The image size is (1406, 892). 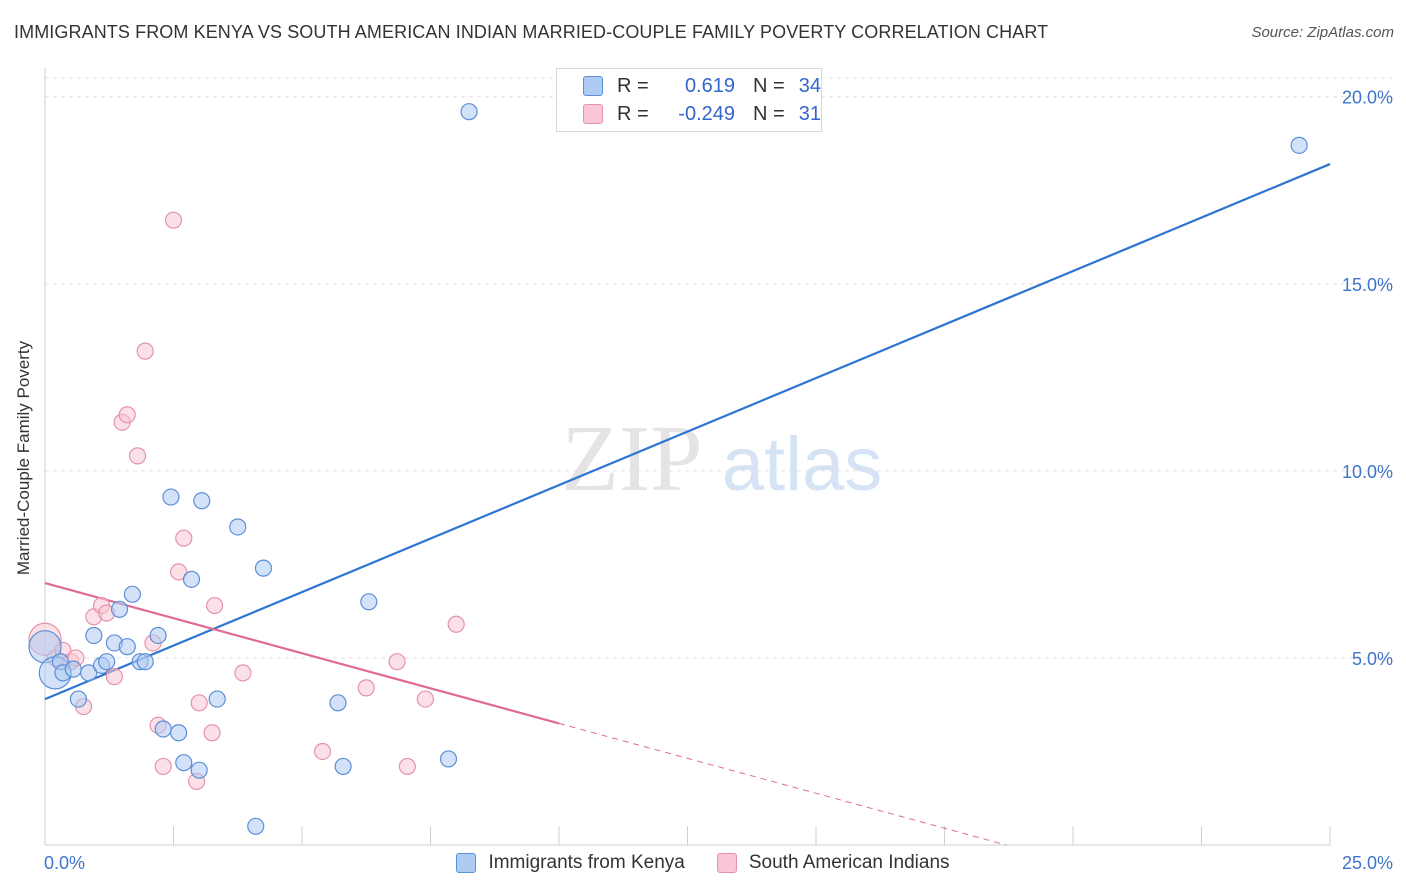 I want to click on legend-row-south-american: R = -0.249 N = 31, so click(x=702, y=114).